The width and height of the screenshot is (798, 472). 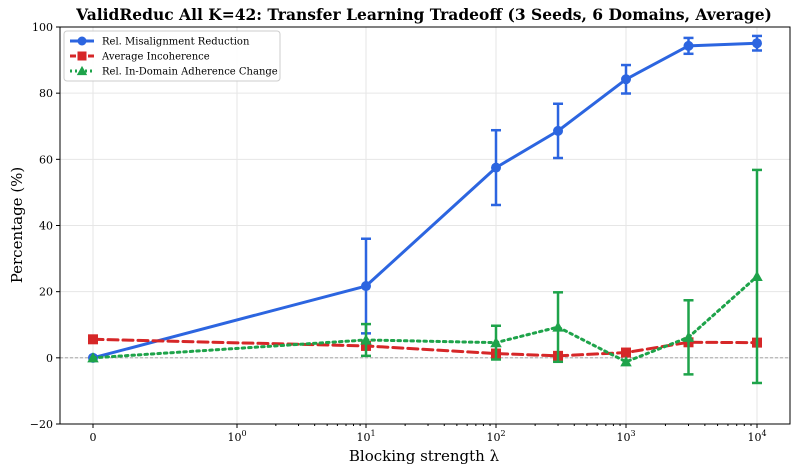 What do you see at coordinates (176, 42) in the screenshot?
I see `legend-label: Rel. Misalignment Reduction` at bounding box center [176, 42].